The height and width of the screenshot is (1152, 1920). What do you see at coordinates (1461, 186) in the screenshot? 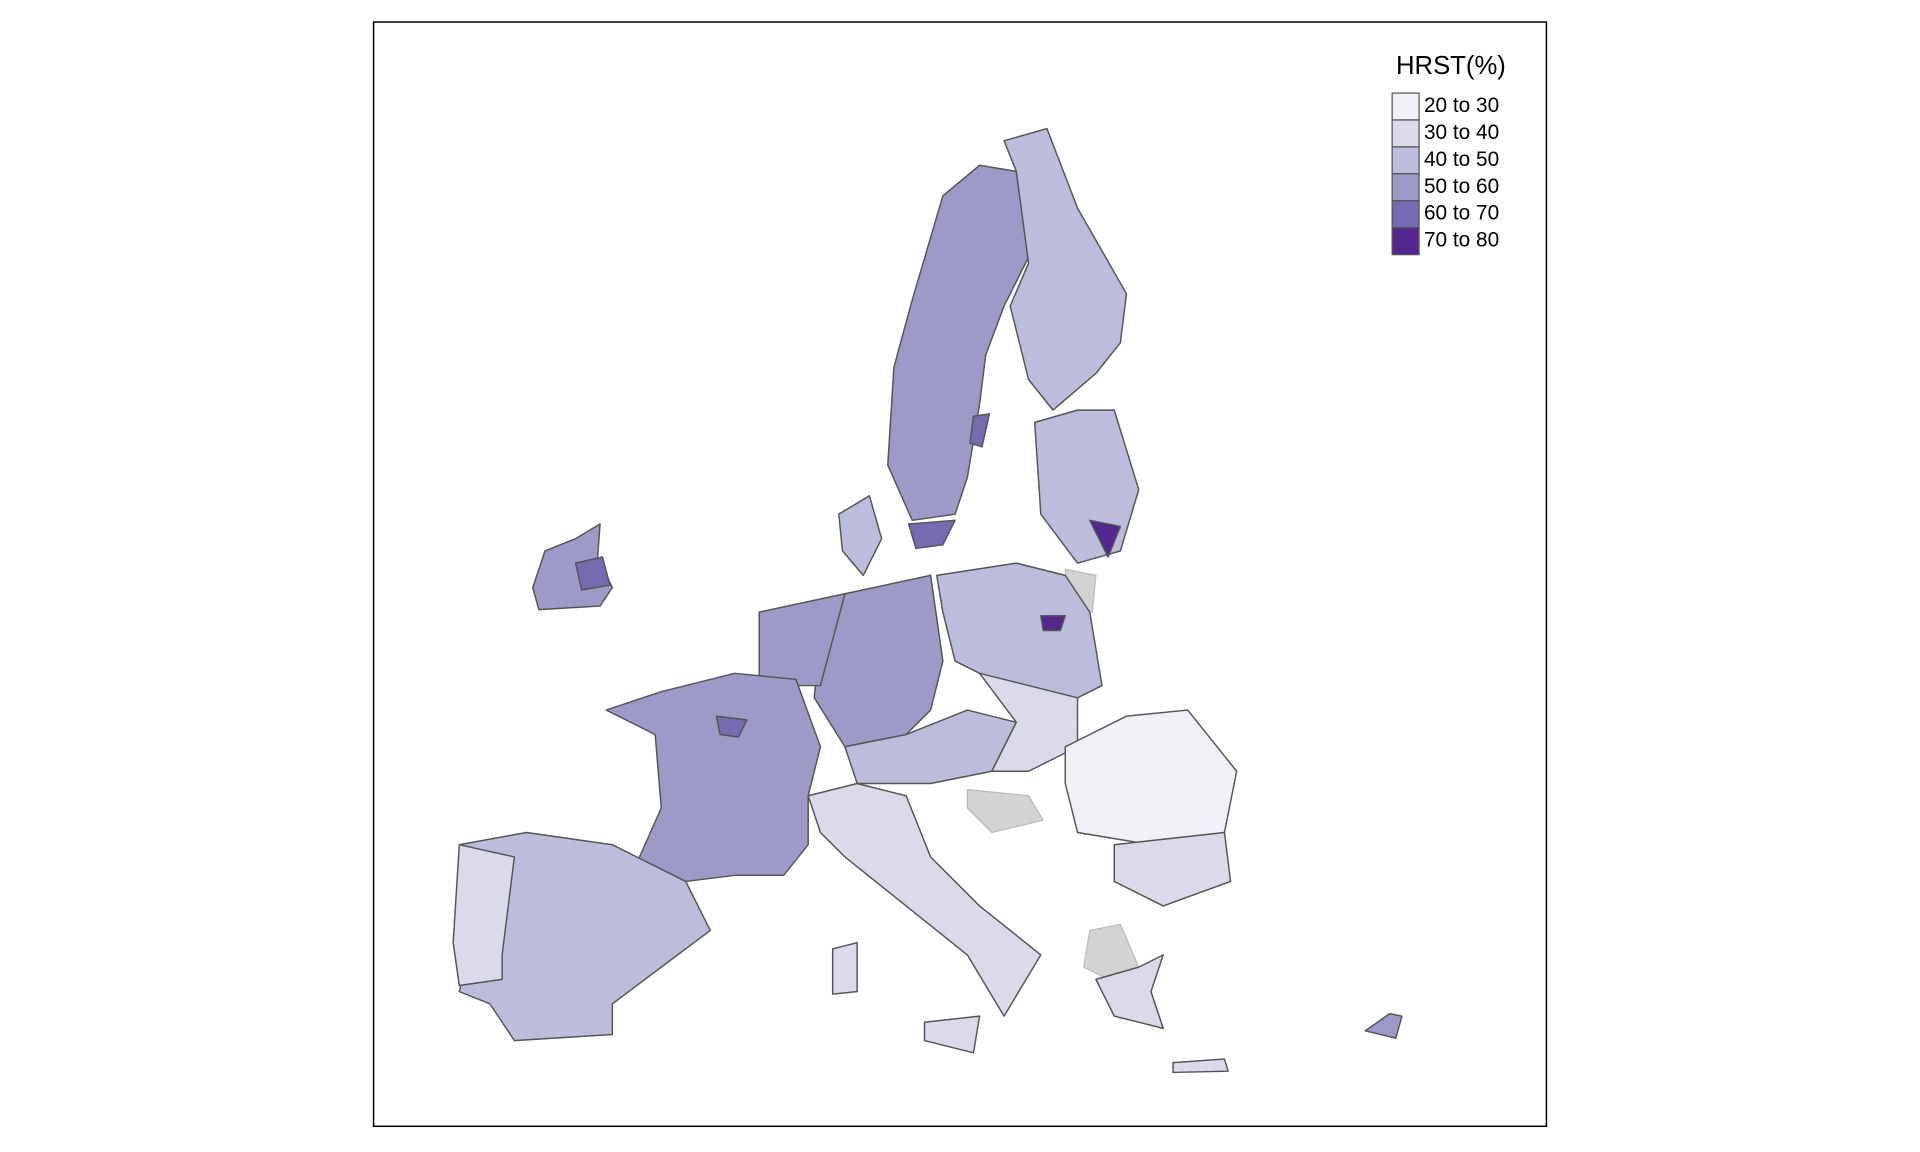
I see `legend-label: 50 to 60` at bounding box center [1461, 186].